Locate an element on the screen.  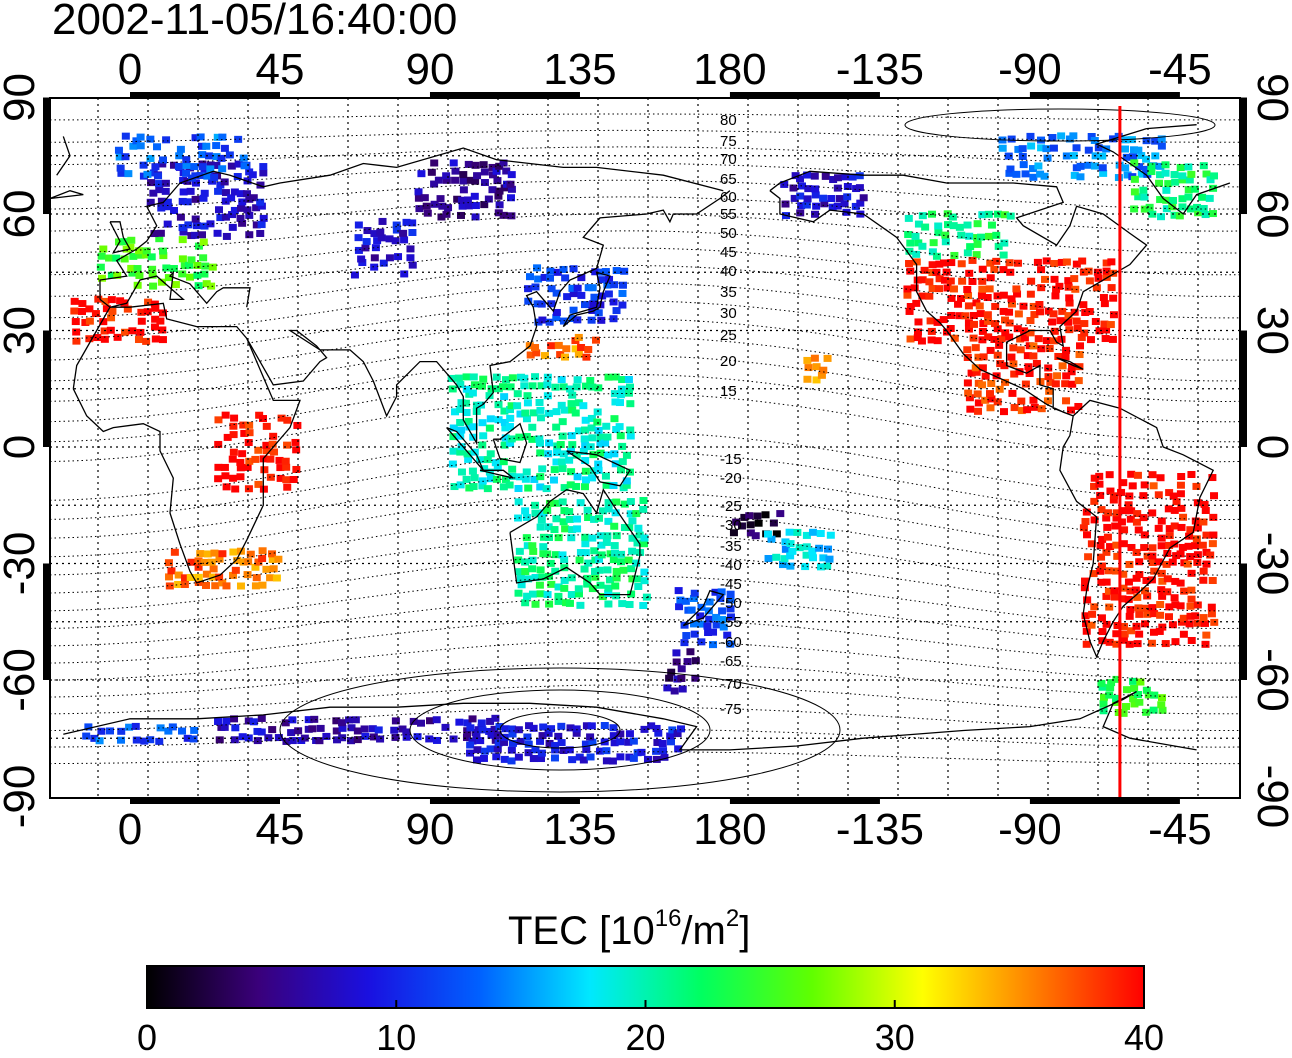
left-latitude-tick: -90 is located at coordinates (22, 797).